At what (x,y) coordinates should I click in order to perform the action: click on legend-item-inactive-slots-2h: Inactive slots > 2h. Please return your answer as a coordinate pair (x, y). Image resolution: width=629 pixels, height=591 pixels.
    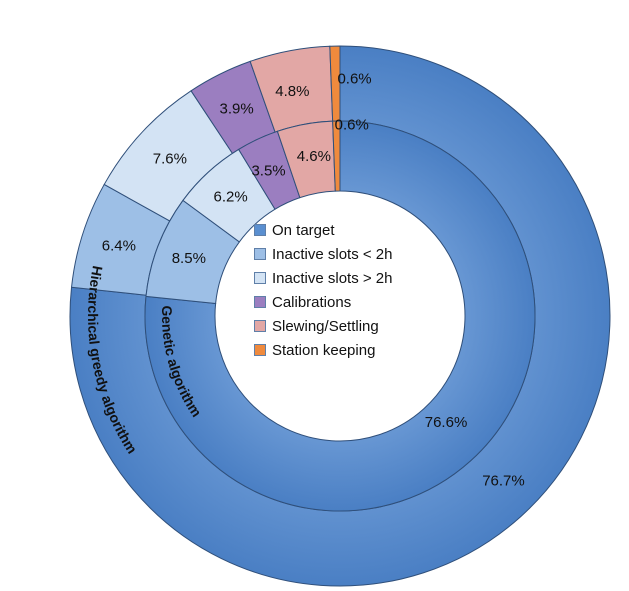
    Looking at the image, I should click on (354, 278).